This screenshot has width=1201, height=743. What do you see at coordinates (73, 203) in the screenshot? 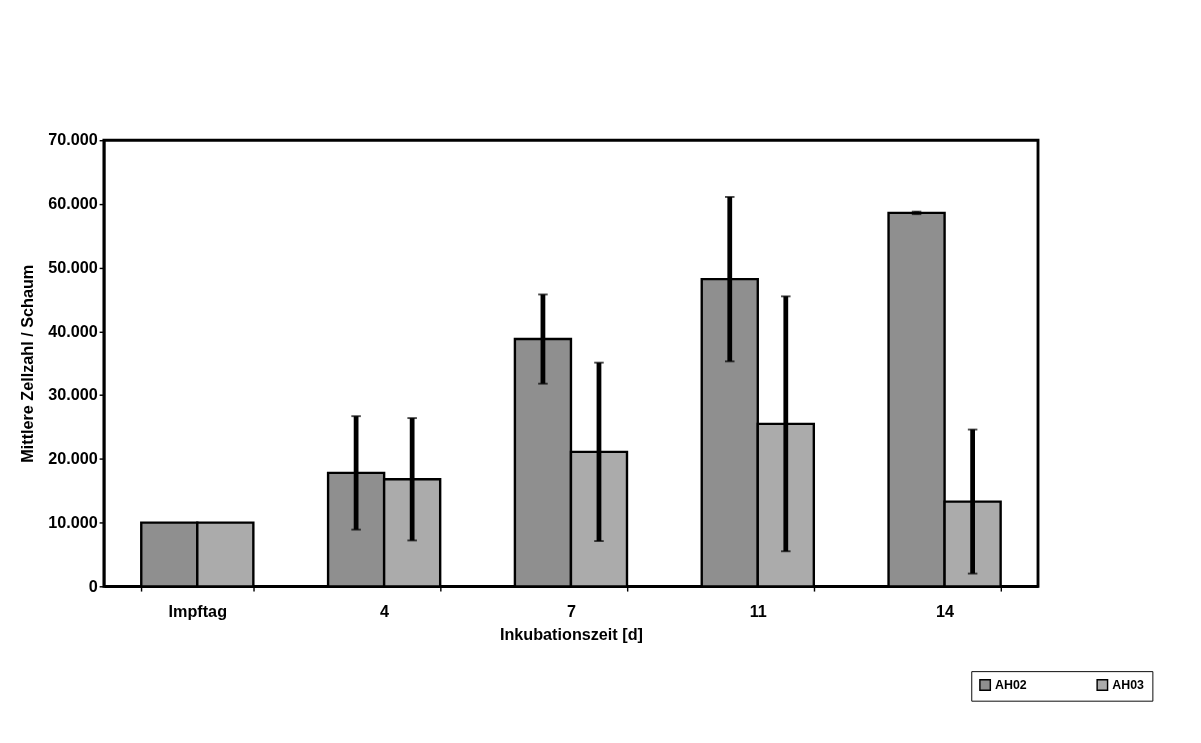
I see `y-tick-label: 60.000` at bounding box center [73, 203].